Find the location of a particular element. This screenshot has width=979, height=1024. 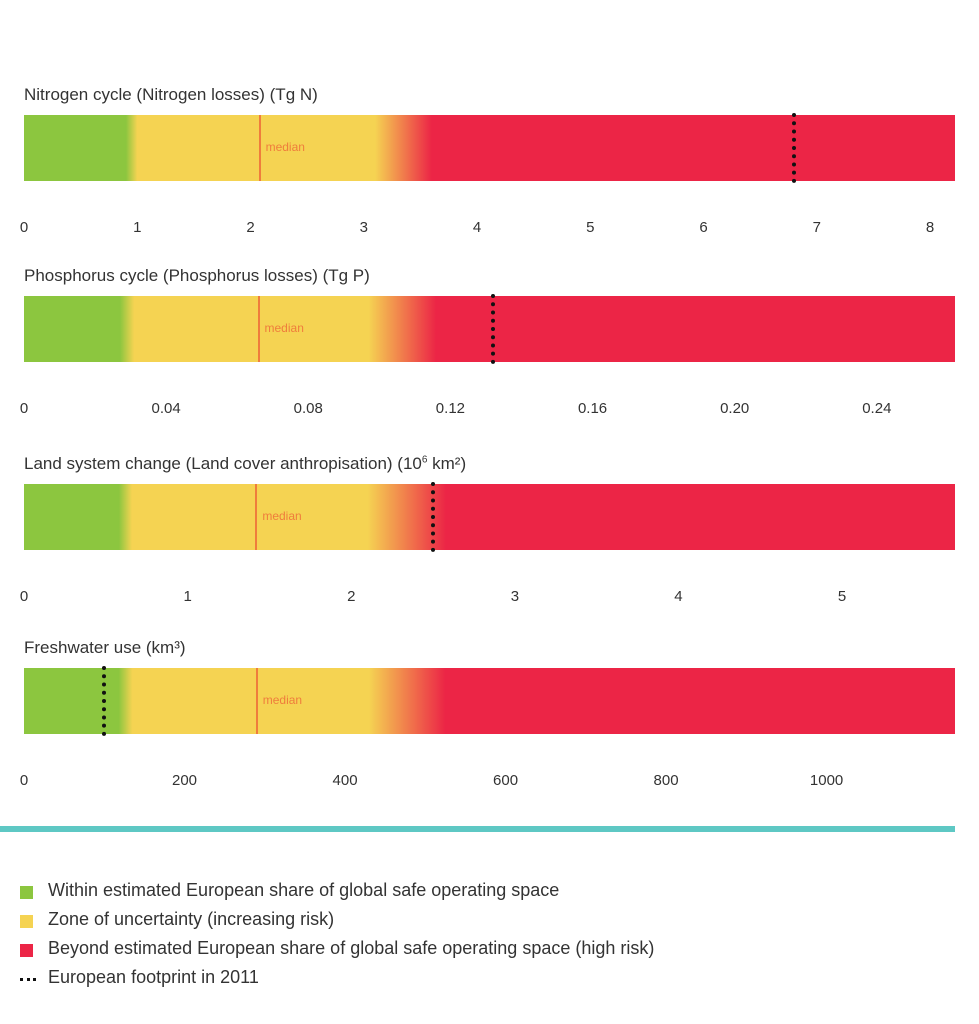

x-tick-label: 6 is located at coordinates (703, 227).